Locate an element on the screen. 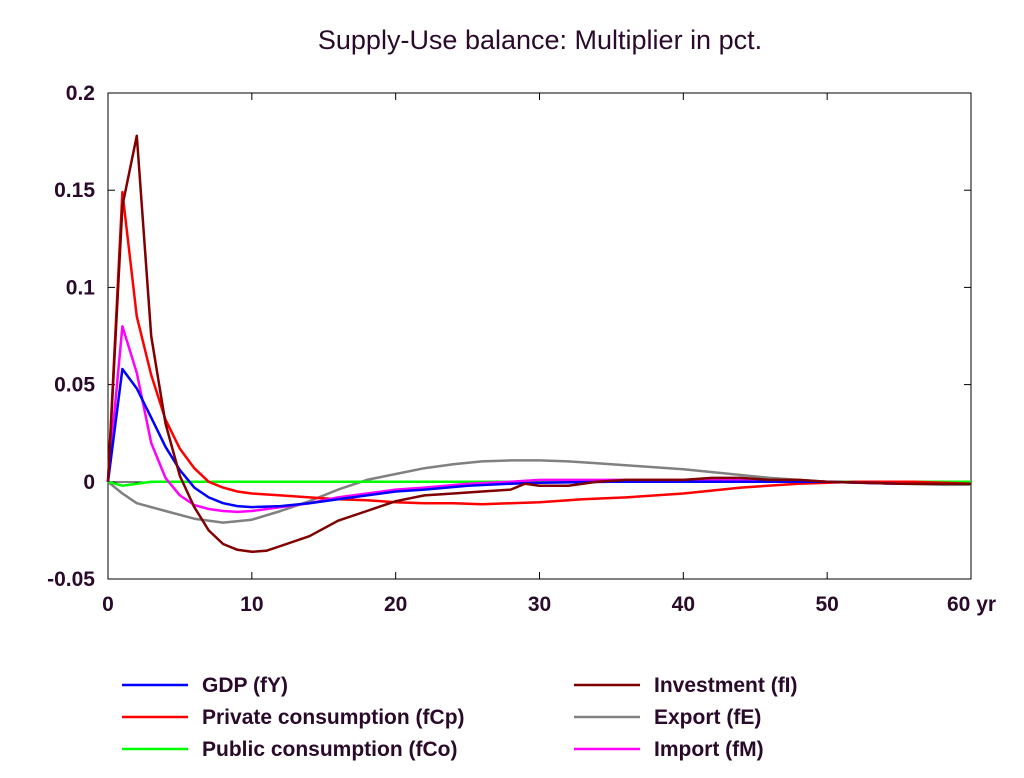 Image resolution: width=1024 pixels, height=778 pixels. y-tick-label: 0.2 is located at coordinates (80, 93).